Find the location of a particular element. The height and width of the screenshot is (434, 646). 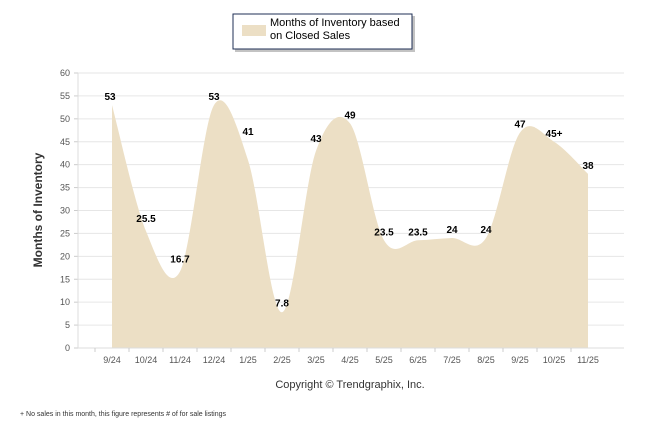

x-tick-label: 1/25 is located at coordinates (248, 360).